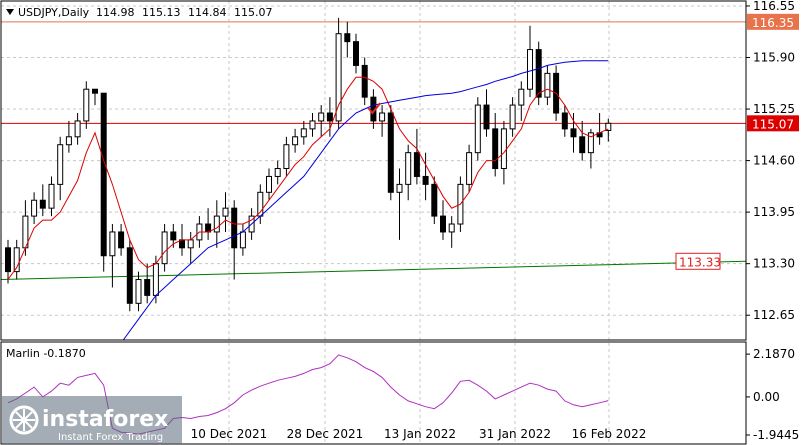  What do you see at coordinates (46, 353) in the screenshot?
I see `marlin-title: Marlin -0.1870` at bounding box center [46, 353].